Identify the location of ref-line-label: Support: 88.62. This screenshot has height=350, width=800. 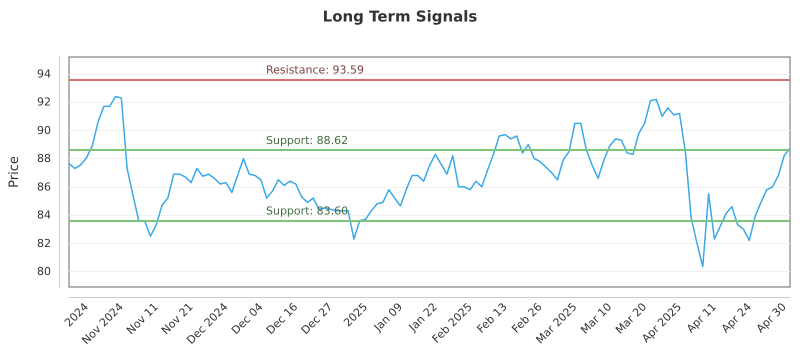
(307, 140).